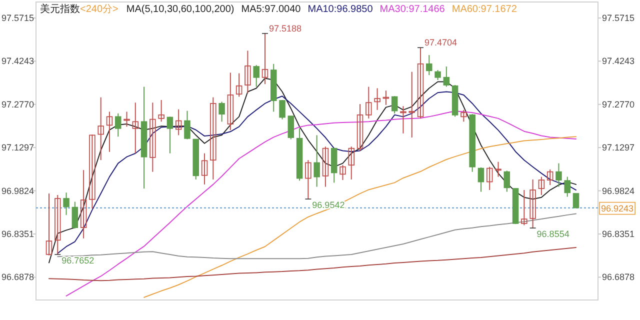 The width and height of the screenshot is (640, 320). I want to click on annotation: 96.7652, so click(78, 260).